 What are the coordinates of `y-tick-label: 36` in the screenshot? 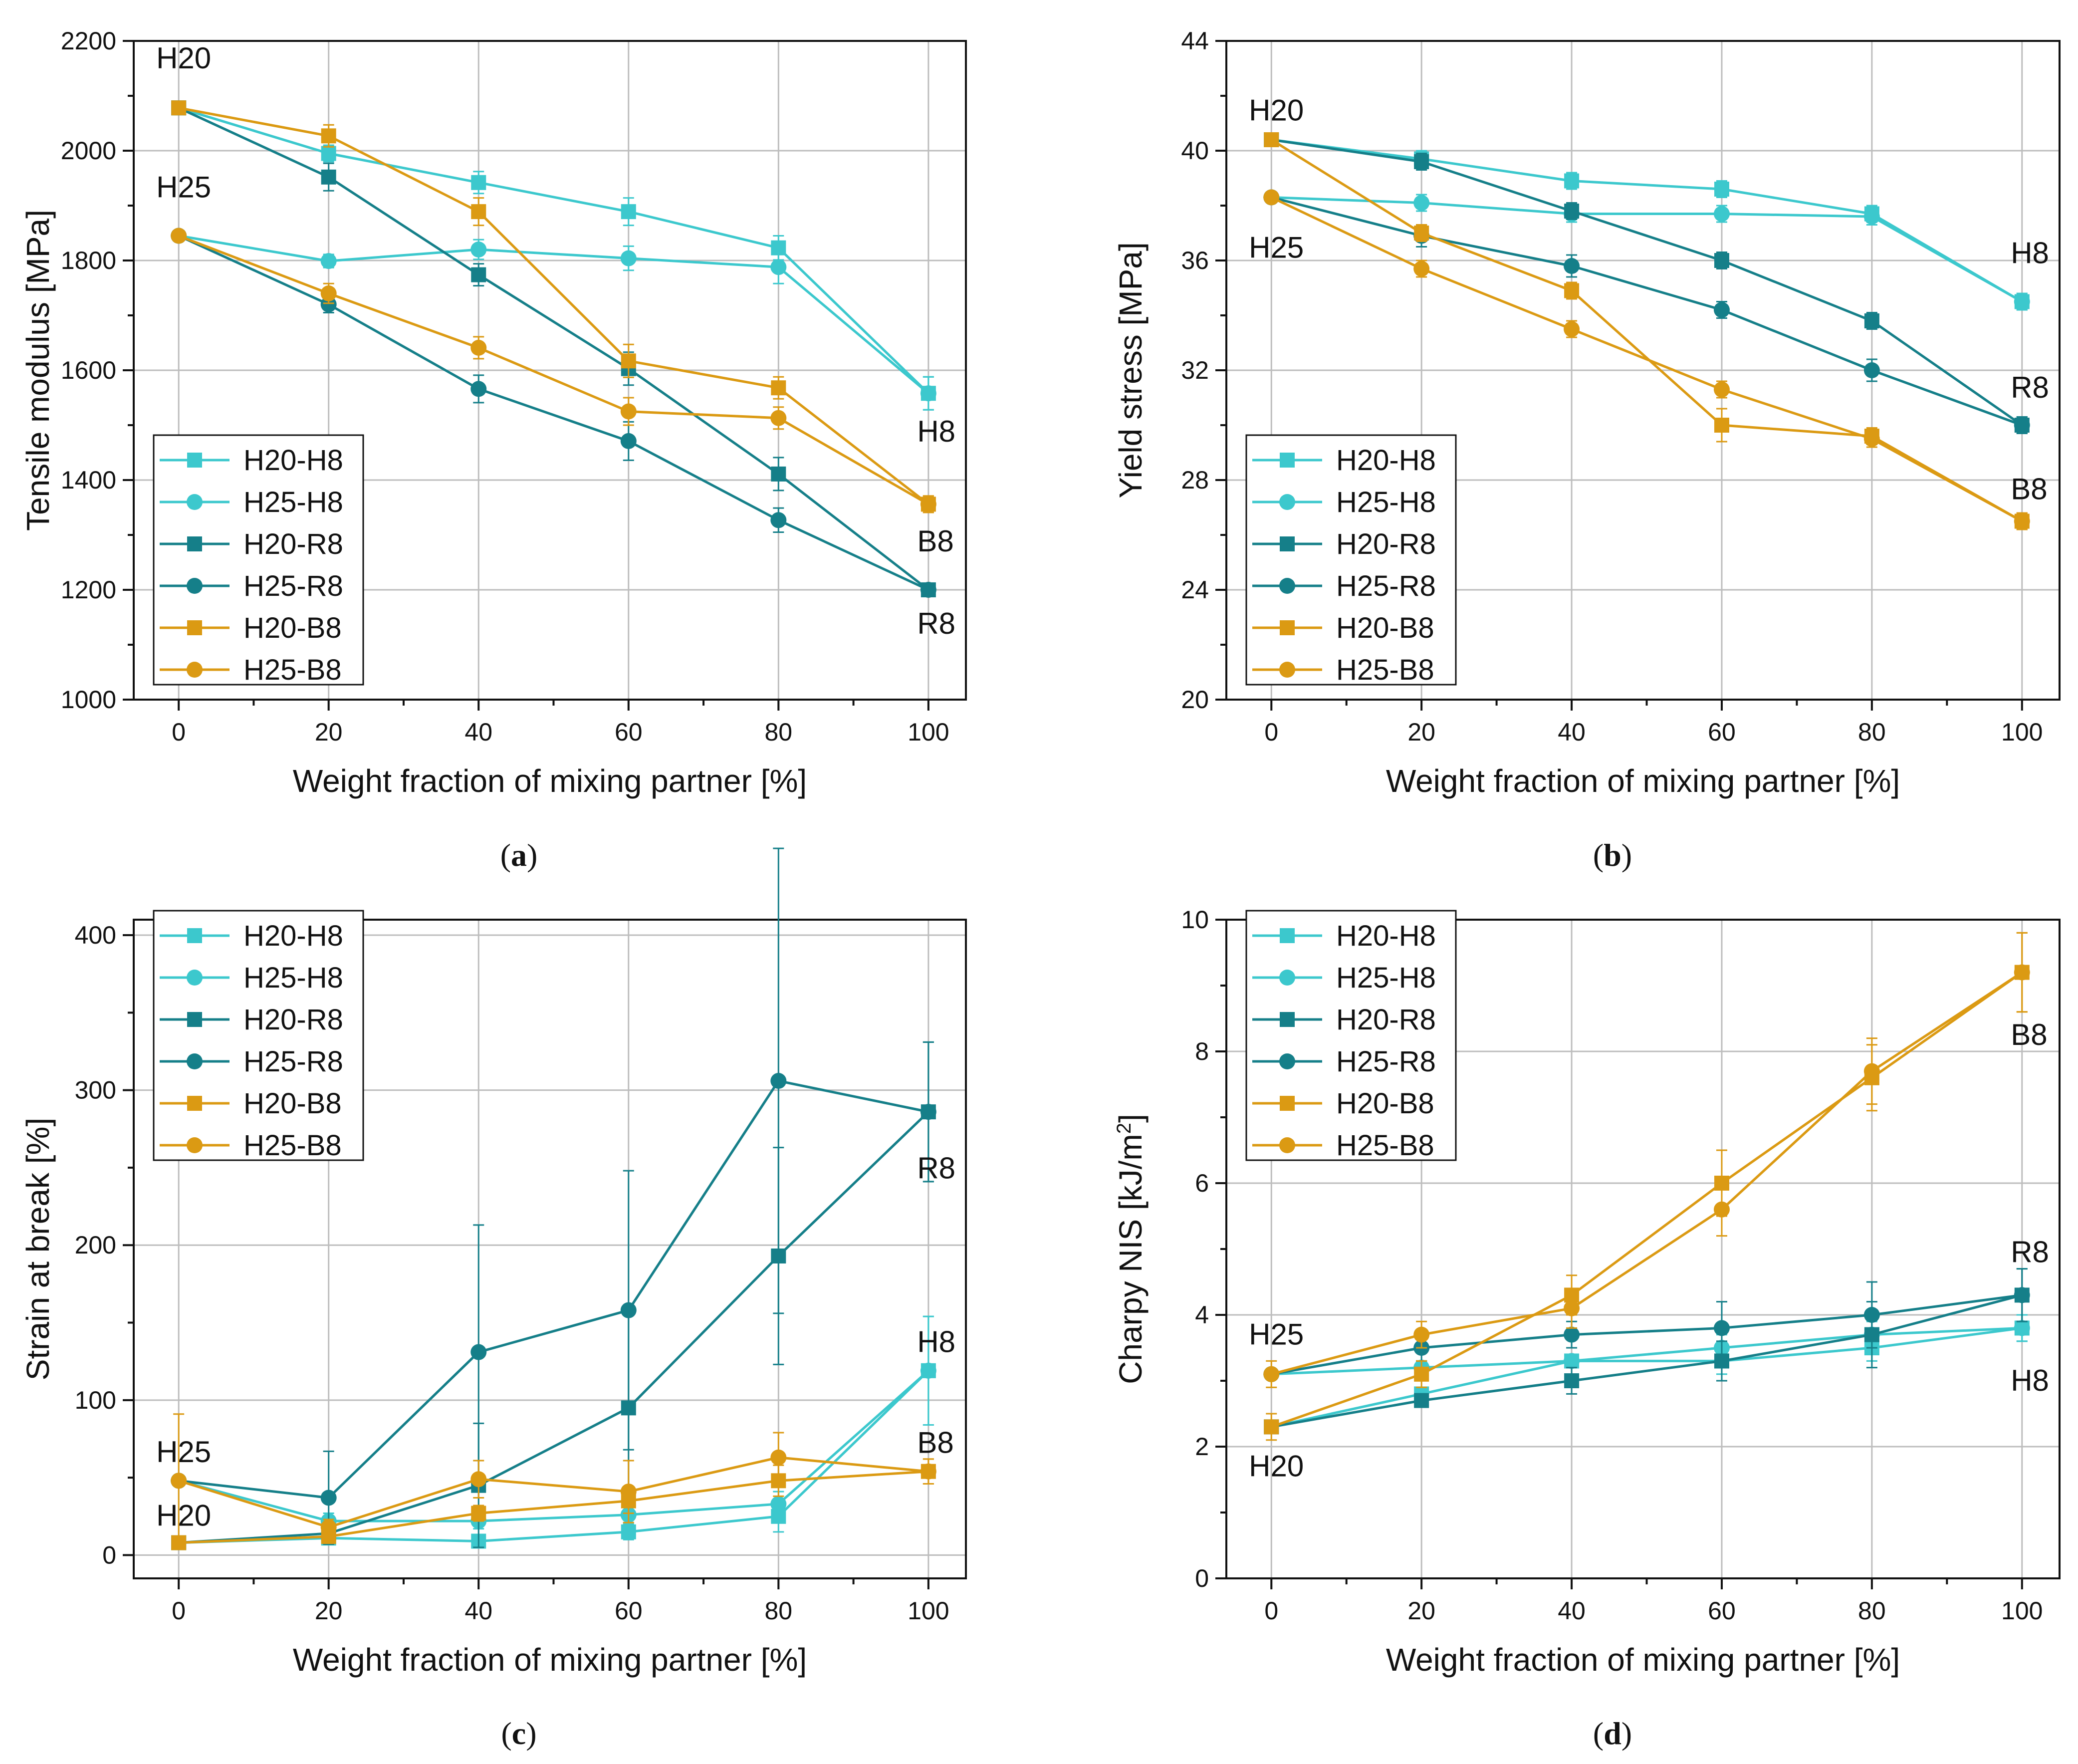 It's located at (1195, 260).